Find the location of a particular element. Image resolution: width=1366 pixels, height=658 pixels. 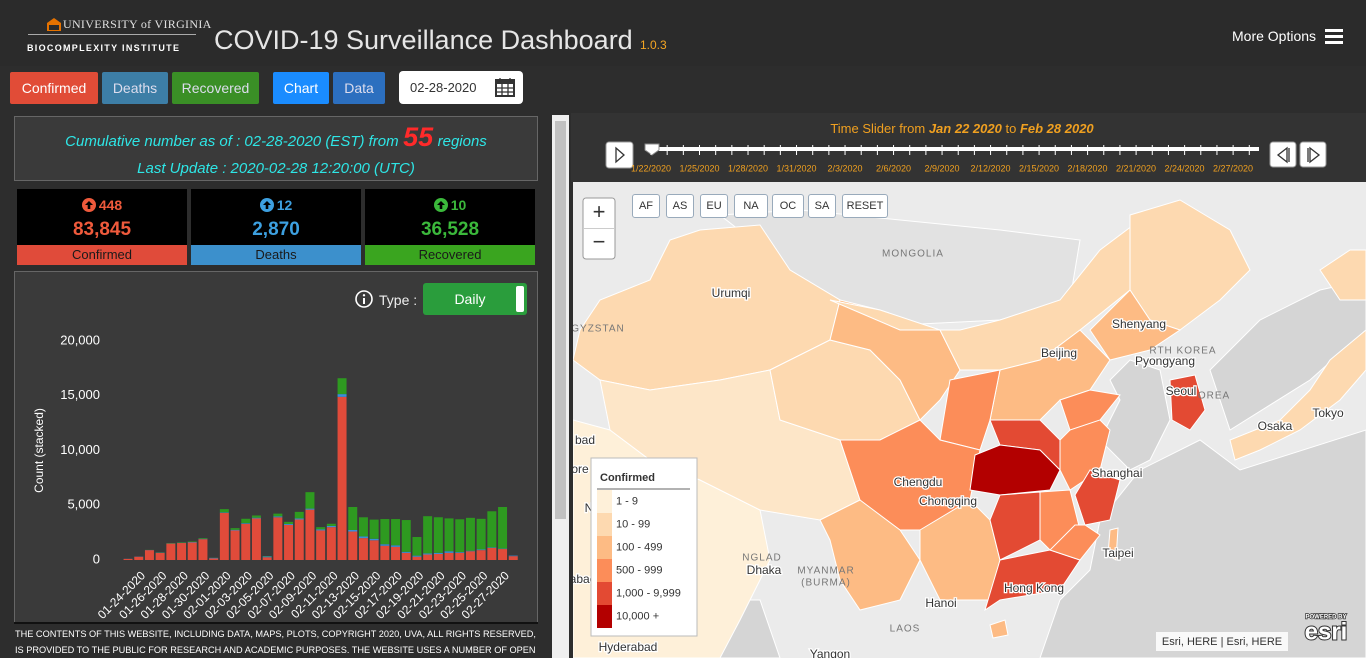

type-toggle: Daily is located at coordinates (475, 299).